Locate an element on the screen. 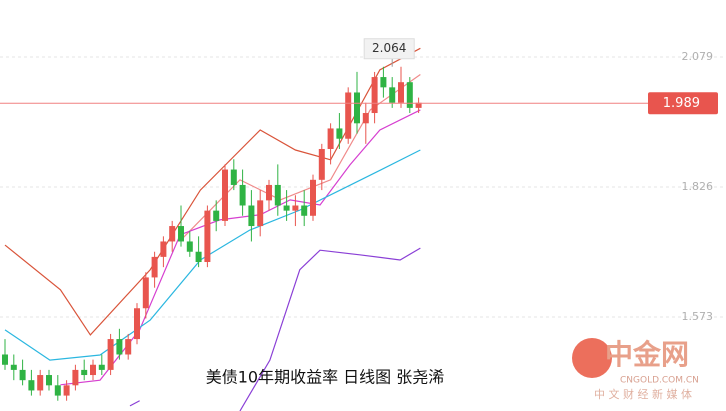 The height and width of the screenshot is (411, 726). last-price-box is located at coordinates (683, 103).